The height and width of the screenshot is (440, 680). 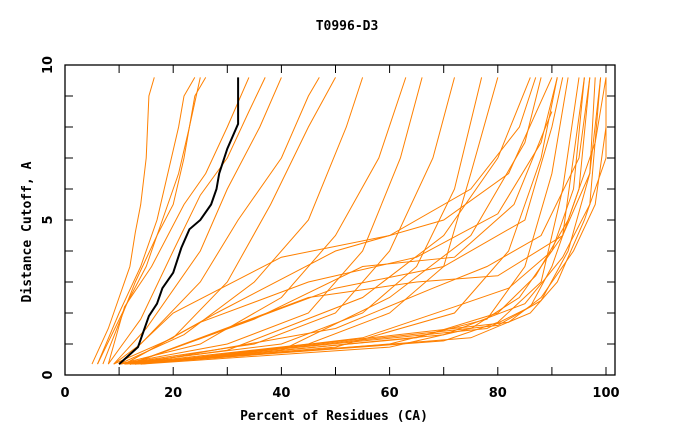 I want to click on x-tick-label: 40, so click(x=281, y=393).